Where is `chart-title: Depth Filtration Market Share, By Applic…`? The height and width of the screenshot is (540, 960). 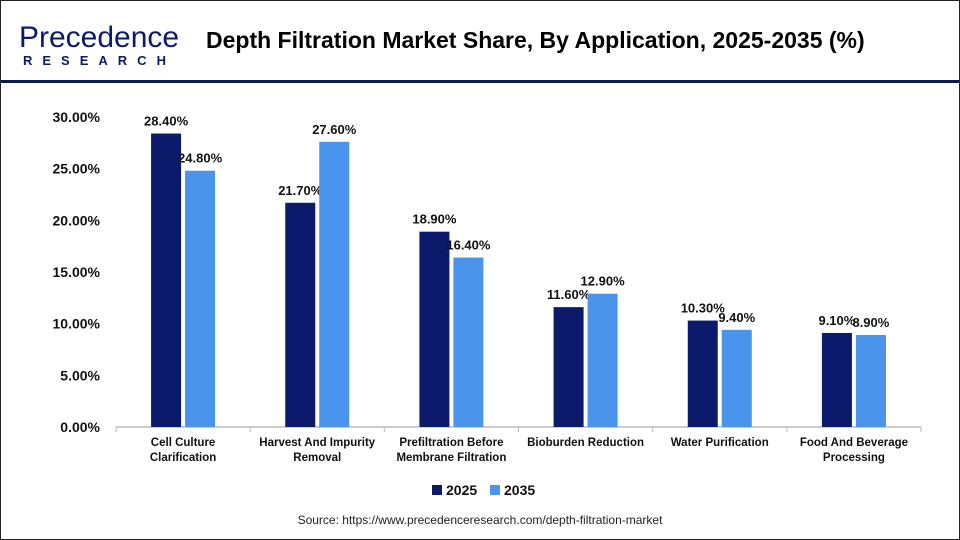 chart-title: Depth Filtration Market Share, By Applic… is located at coordinates (535, 40).